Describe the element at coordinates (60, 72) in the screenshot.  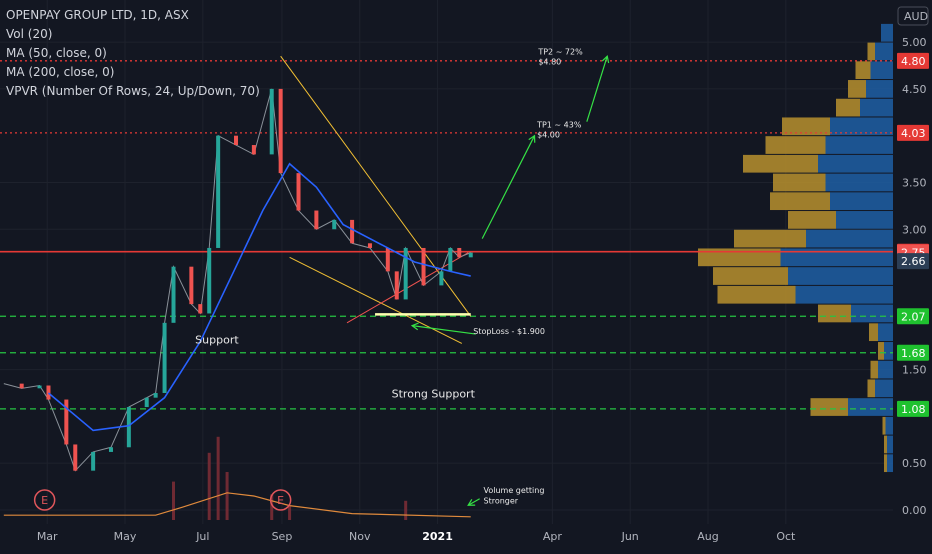
I see `indicator-ma-200: MA (200, close, 0)` at that location.